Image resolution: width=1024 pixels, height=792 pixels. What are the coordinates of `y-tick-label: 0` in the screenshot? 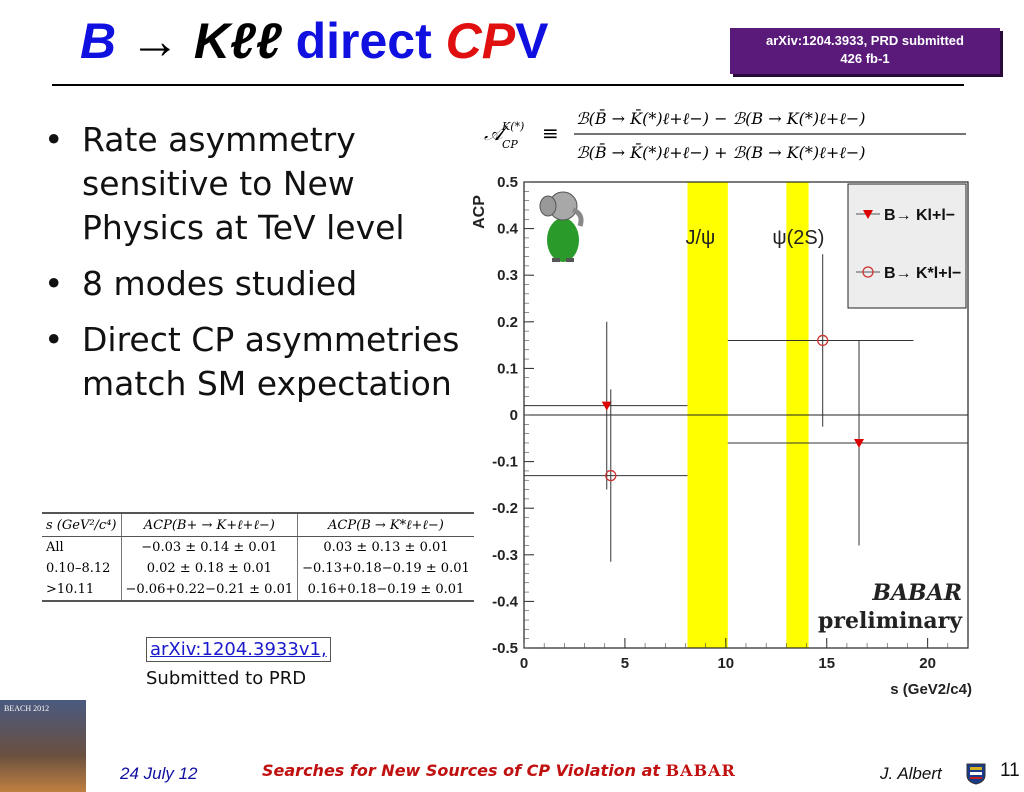 It's located at (514, 415).